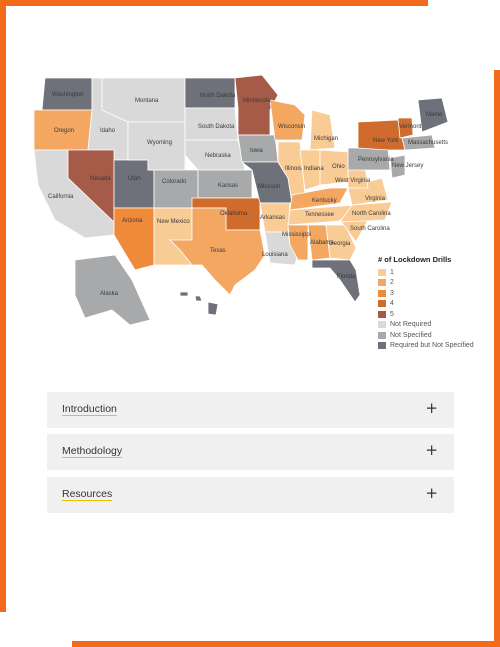 The height and width of the screenshot is (647, 500). Describe the element at coordinates (250, 495) in the screenshot. I see `accordion-resources: Resources +` at that location.